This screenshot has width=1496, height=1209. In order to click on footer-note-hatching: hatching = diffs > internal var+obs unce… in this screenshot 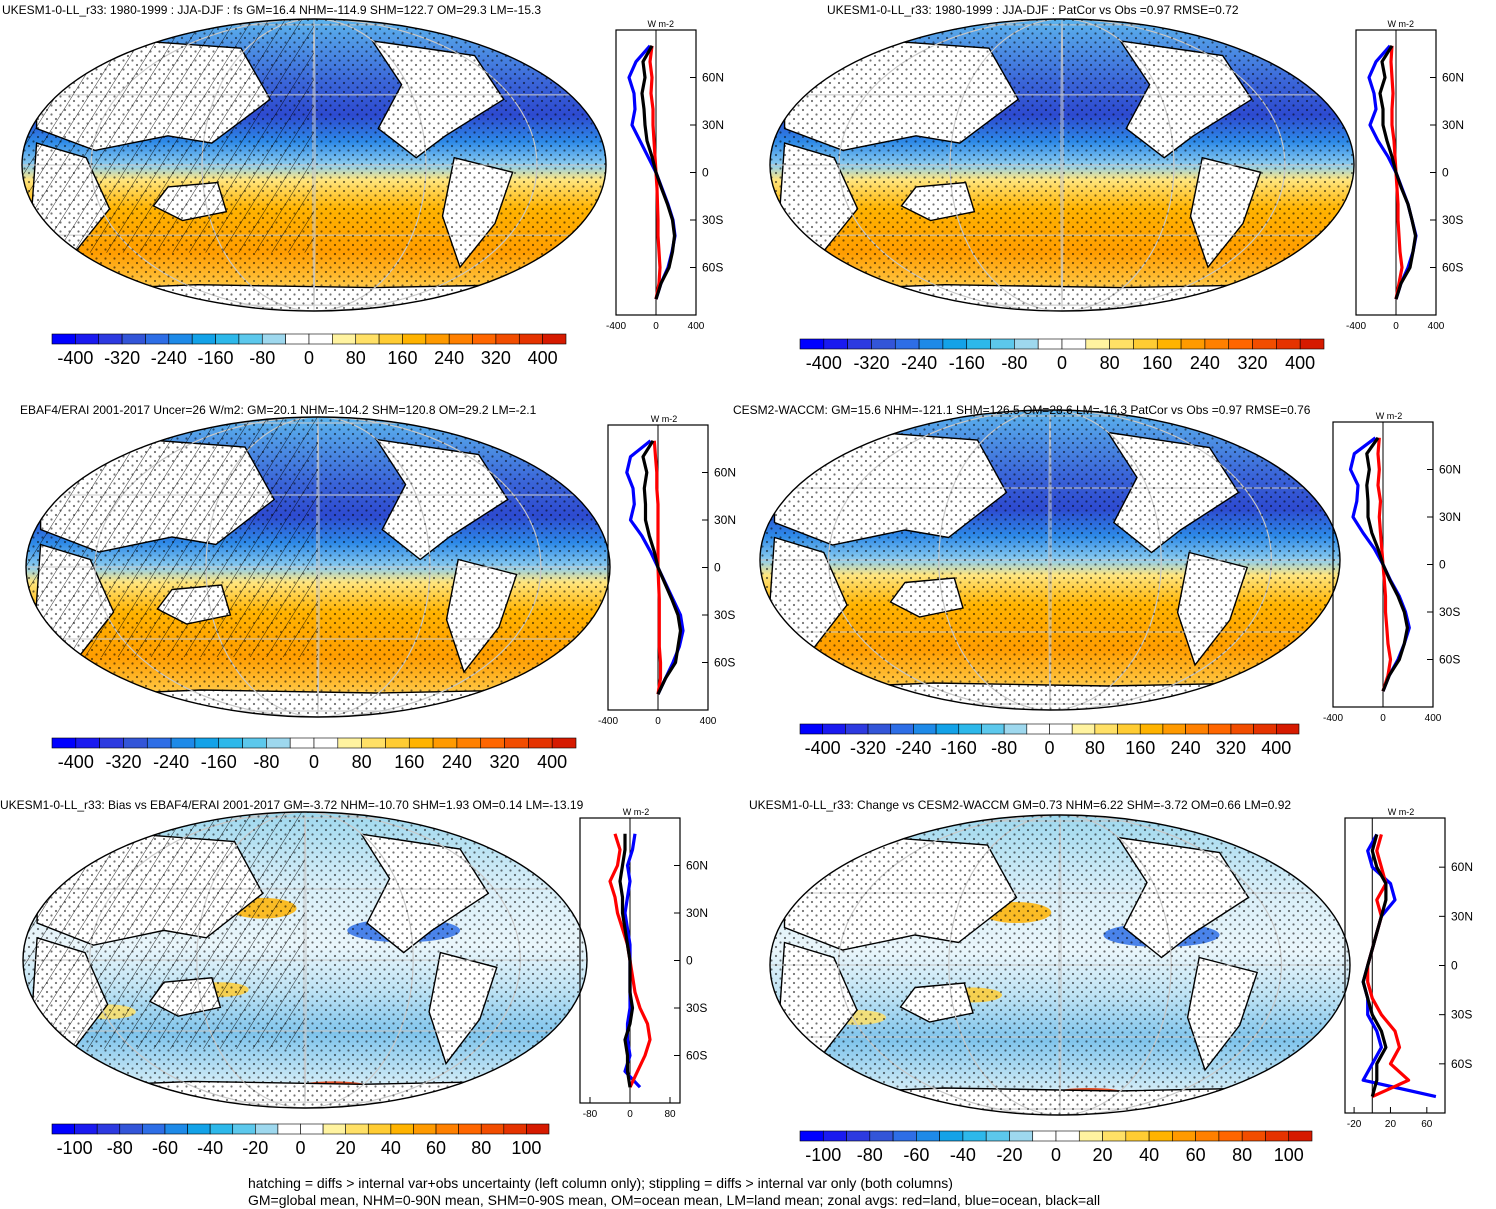, I will do `click(600, 1183)`.